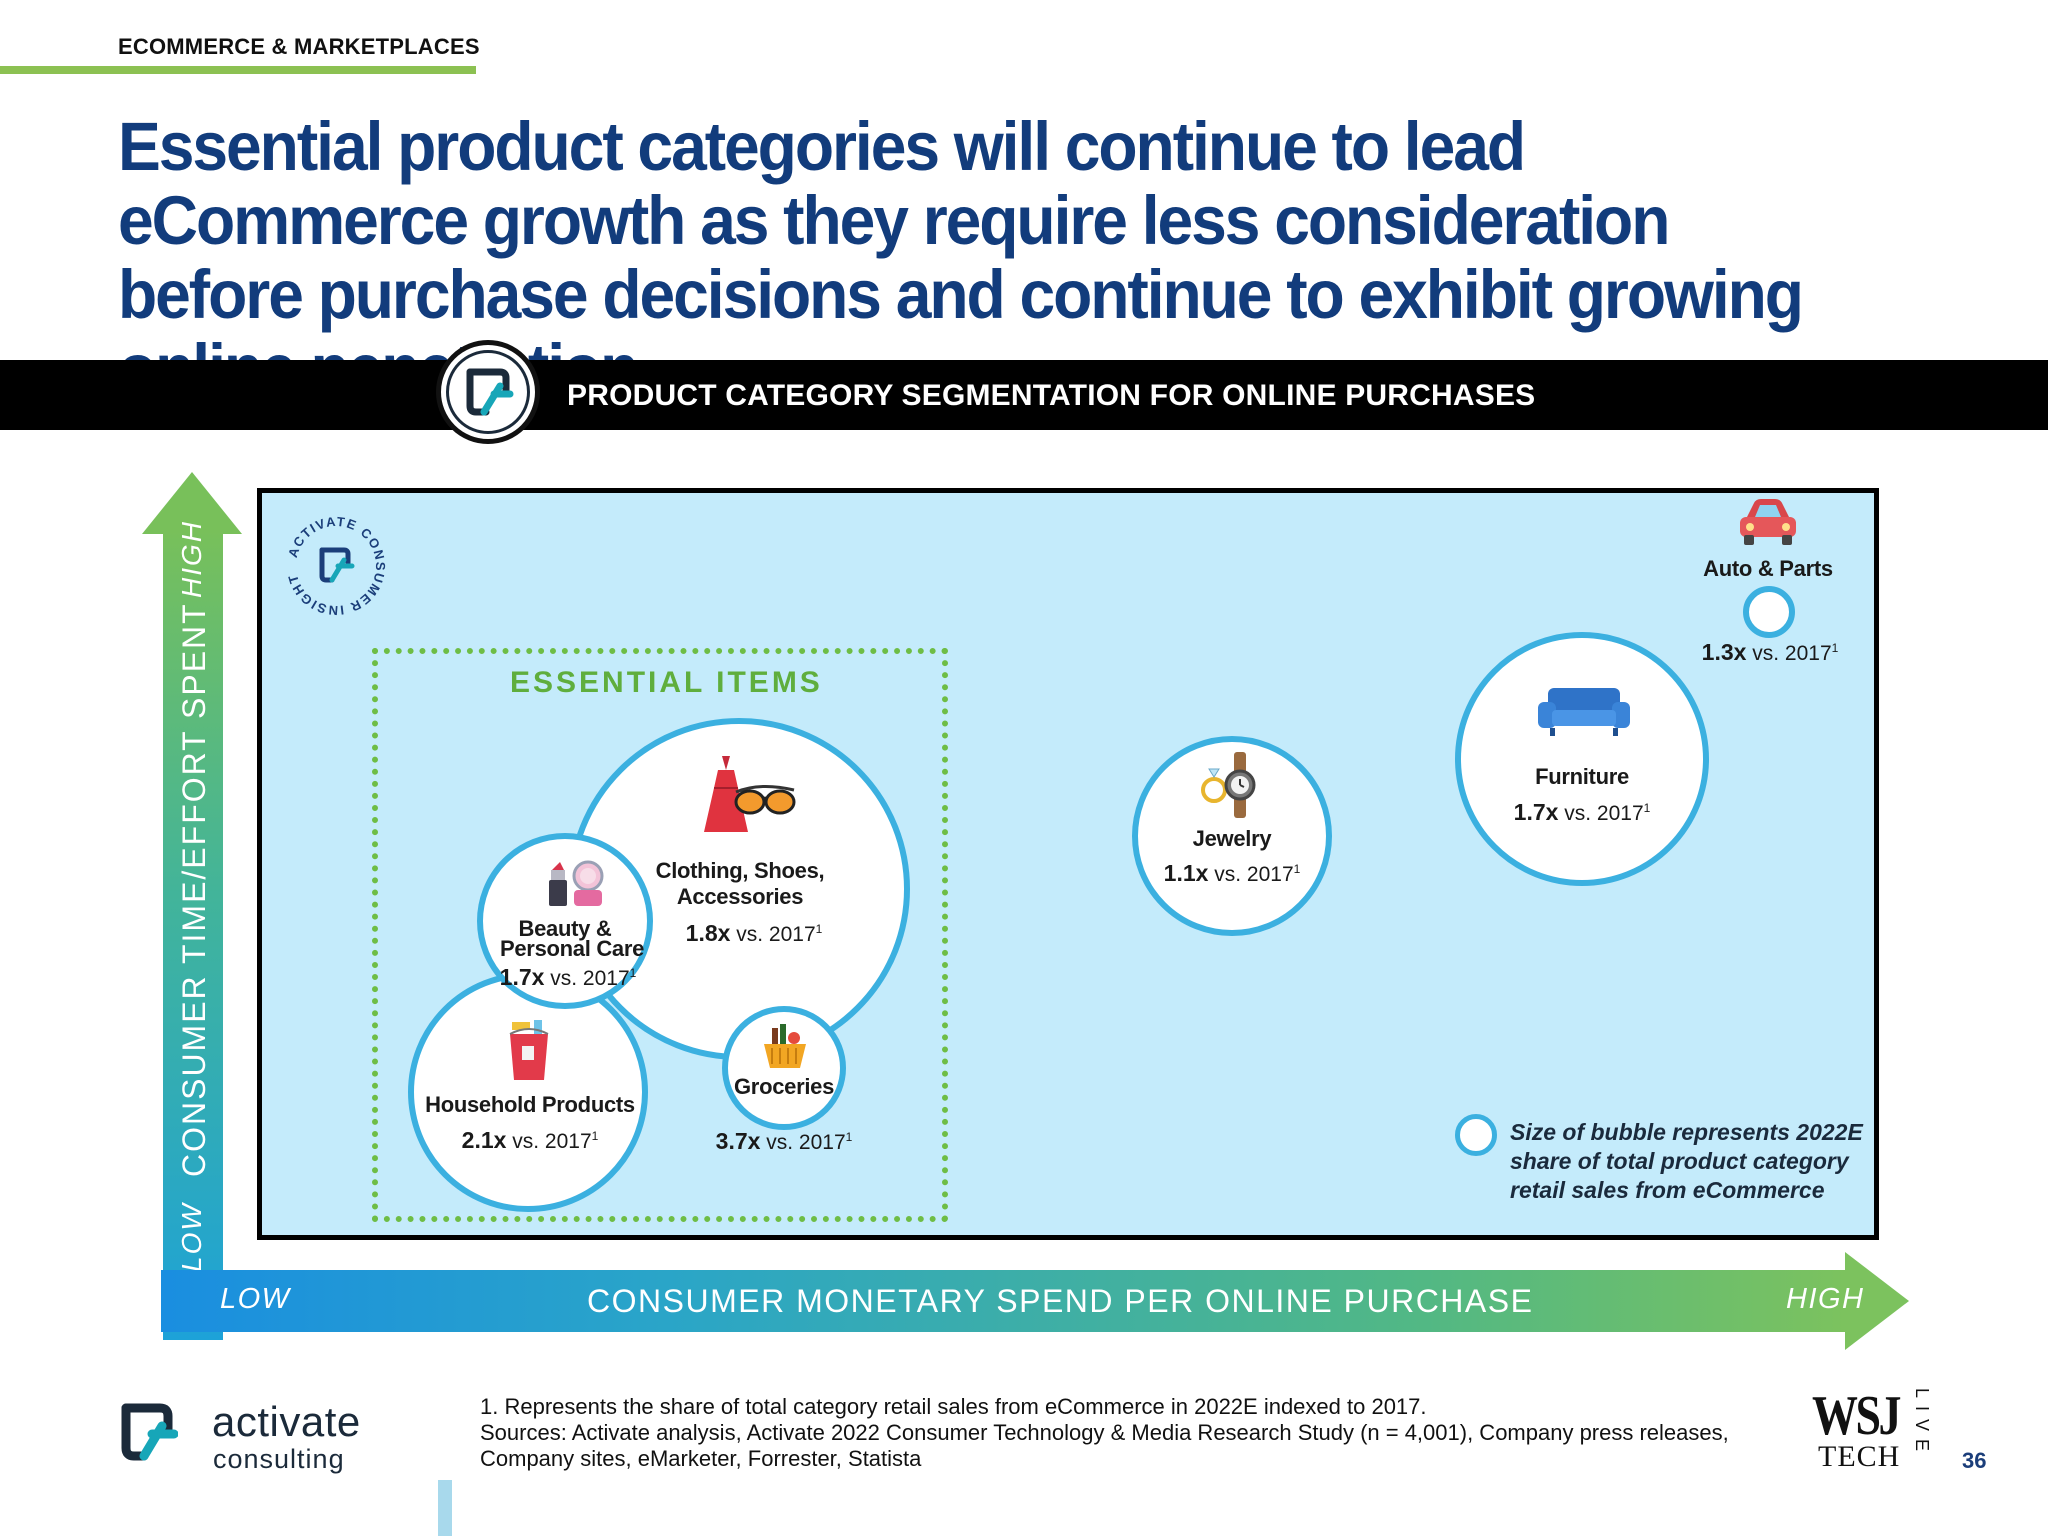  I want to click on household-suffix: vs. 2017, so click(552, 1141).